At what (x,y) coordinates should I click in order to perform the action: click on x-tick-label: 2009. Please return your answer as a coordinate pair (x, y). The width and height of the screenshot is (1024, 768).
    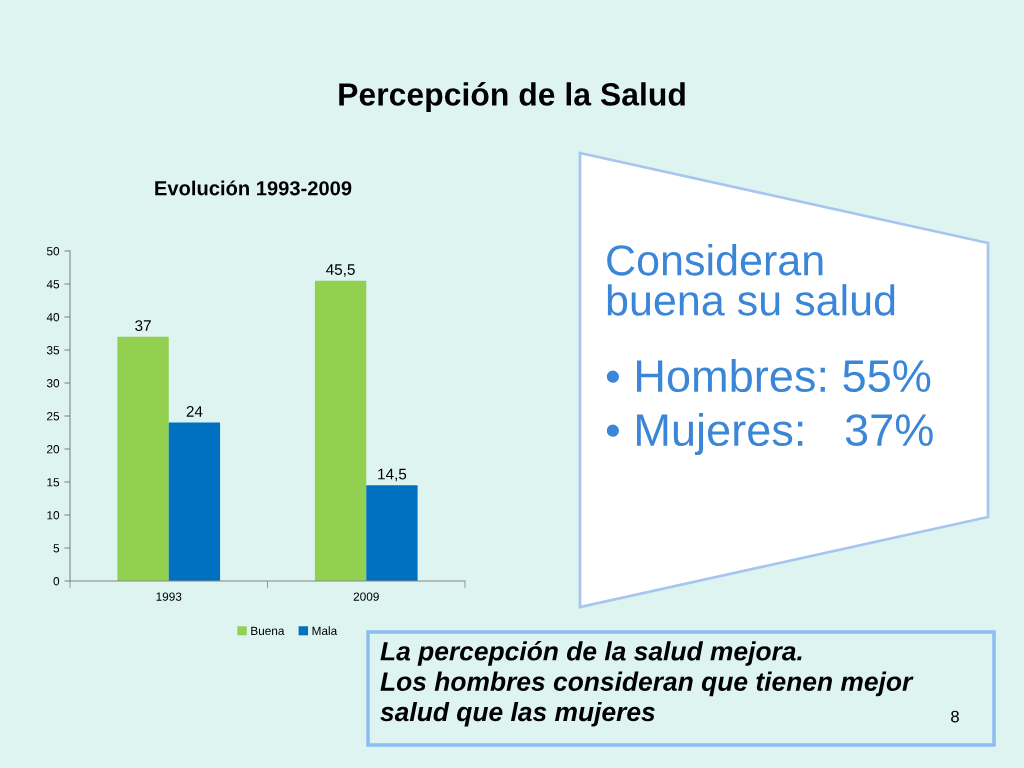
    Looking at the image, I should click on (366, 596).